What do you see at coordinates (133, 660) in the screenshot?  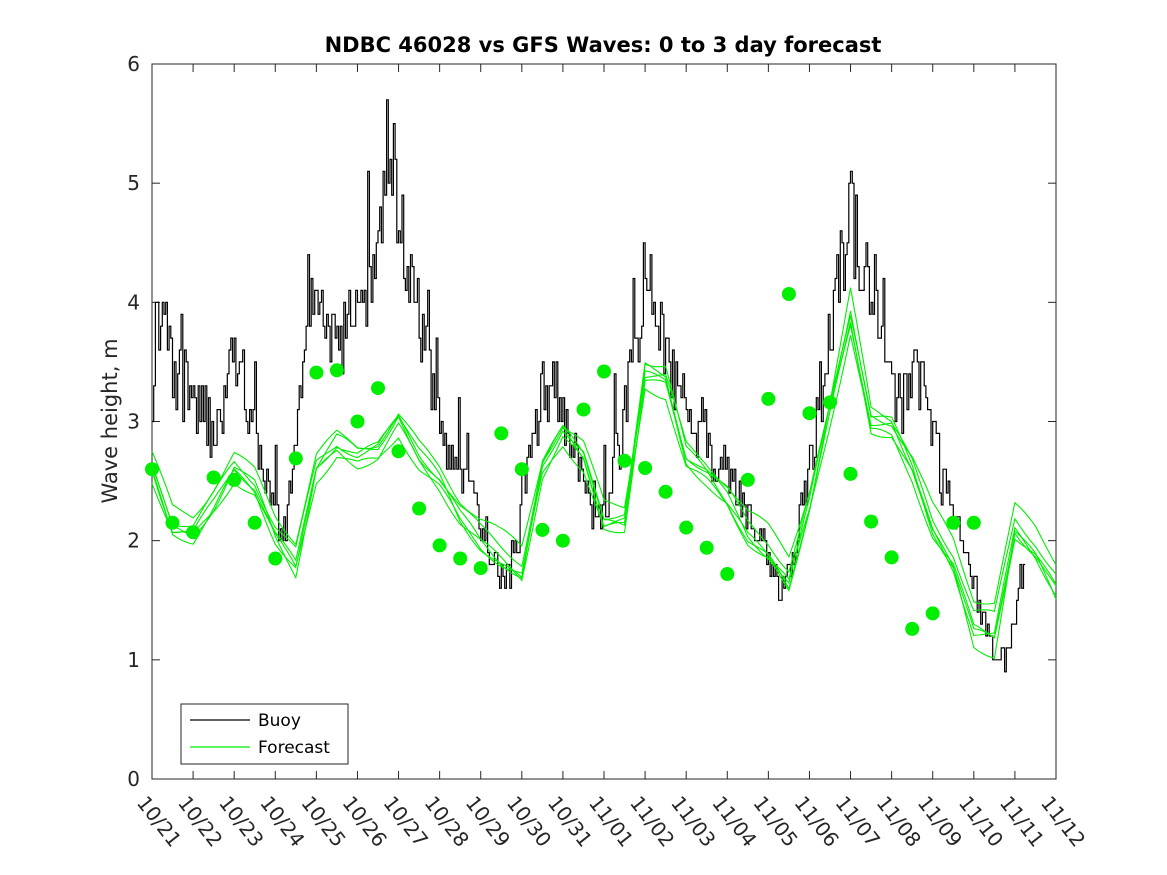 I see `y-tick-label: 1` at bounding box center [133, 660].